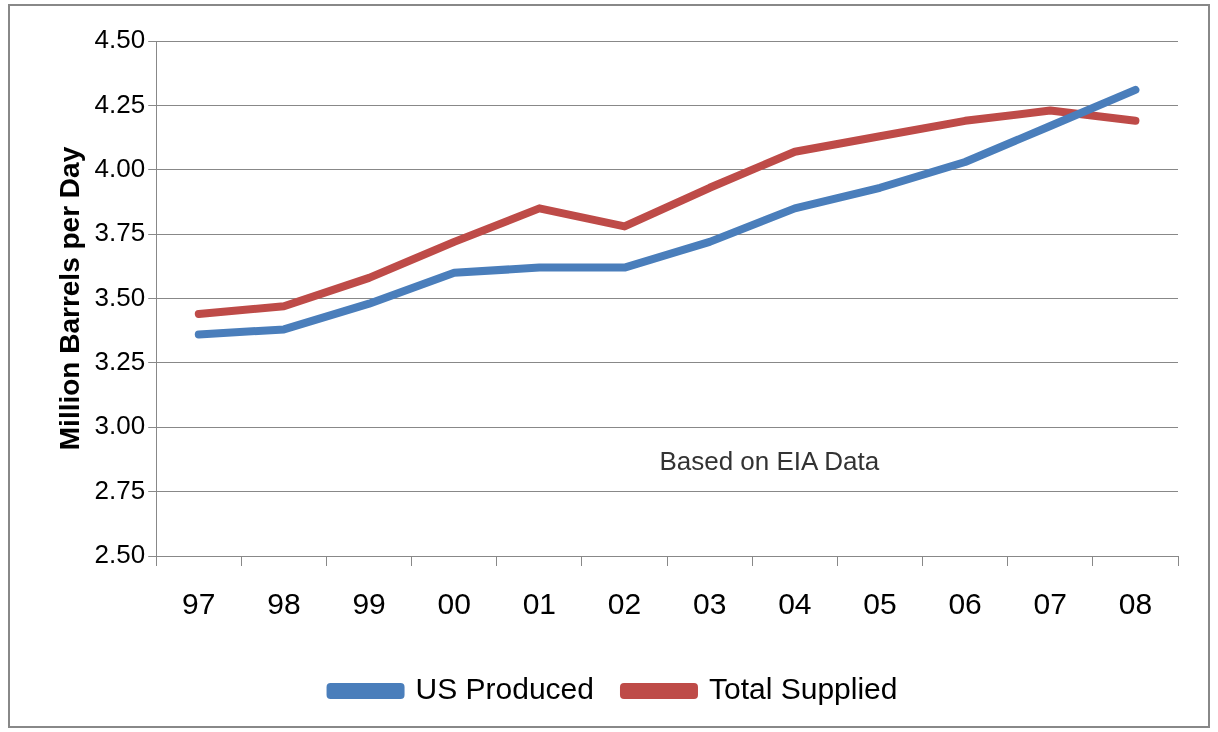 Image resolution: width=1218 pixels, height=732 pixels. What do you see at coordinates (120, 489) in the screenshot?
I see `y-tick-label: 2.75` at bounding box center [120, 489].